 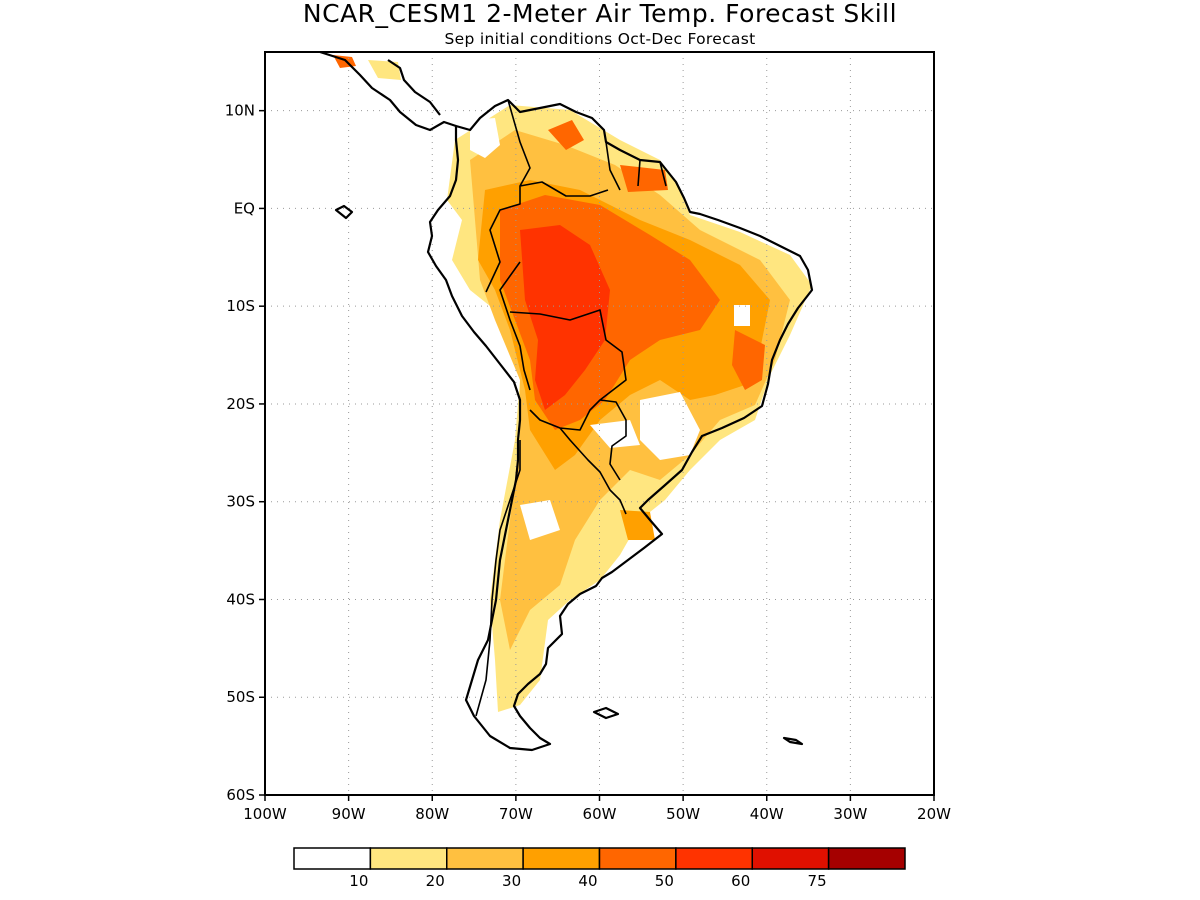 I want to click on shade-low-colombia, so click(x=485, y=138).